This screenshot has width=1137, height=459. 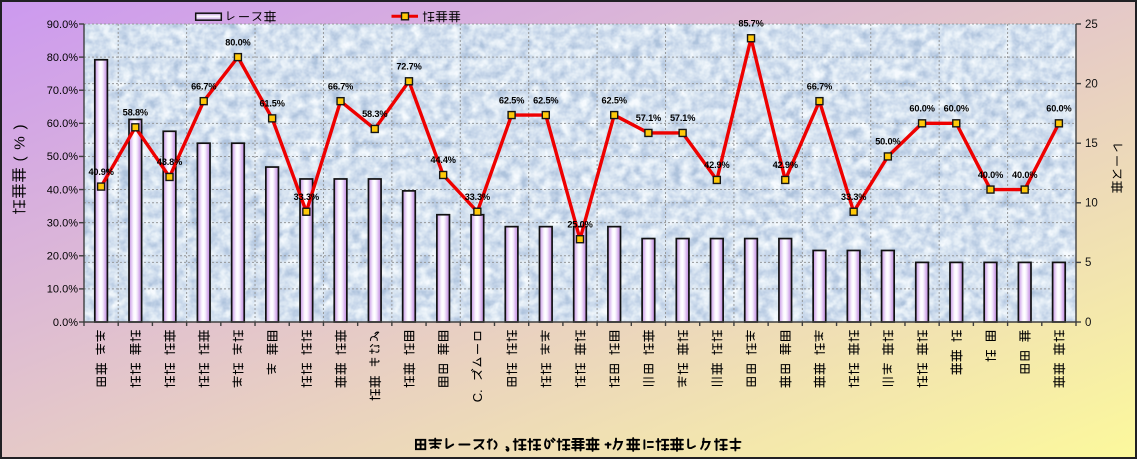 What do you see at coordinates (135, 113) in the screenshot?
I see `svg-text: 58.8%` at bounding box center [135, 113].